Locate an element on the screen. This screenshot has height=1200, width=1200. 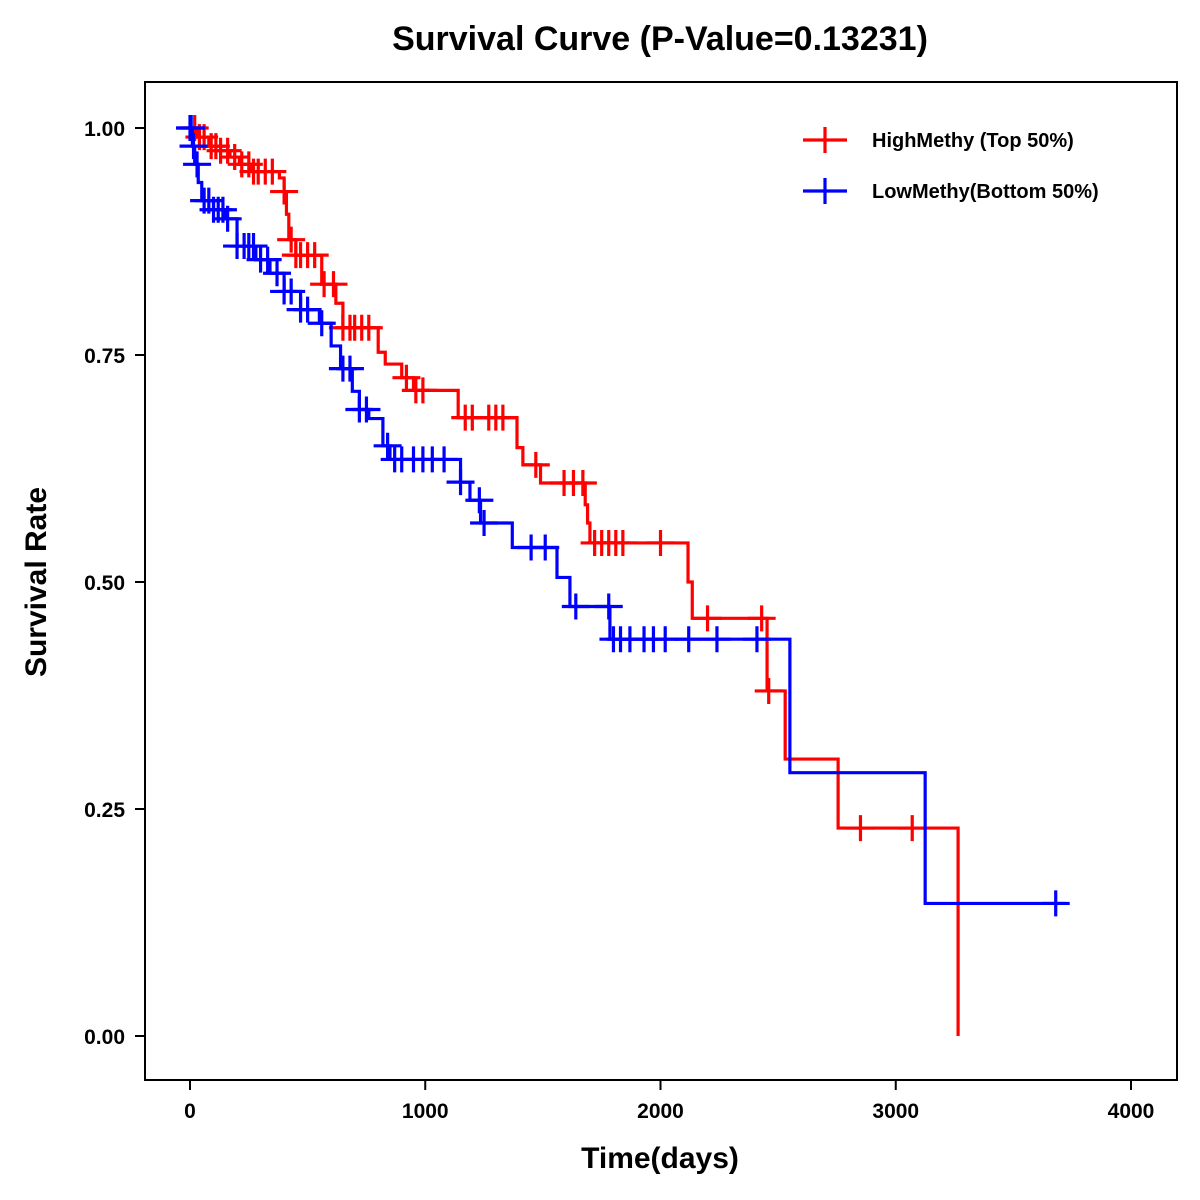
y-tick-label: 0.00 is located at coordinates (104, 1037).